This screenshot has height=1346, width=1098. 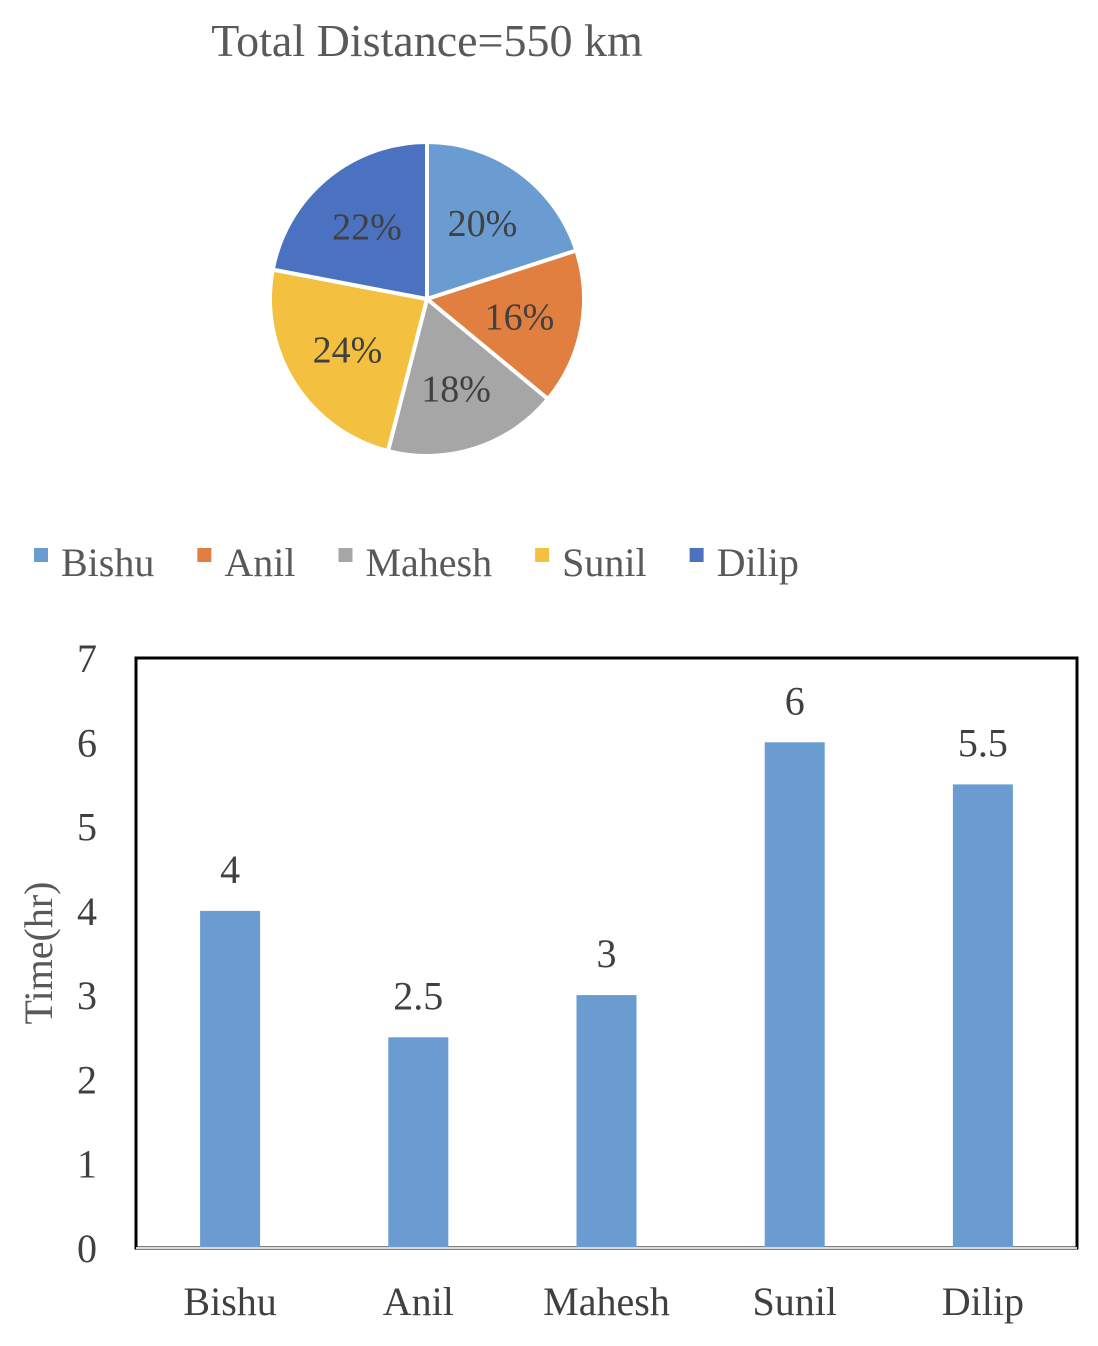 I want to click on legend-item-mahesh: Mahesh, so click(x=415, y=562).